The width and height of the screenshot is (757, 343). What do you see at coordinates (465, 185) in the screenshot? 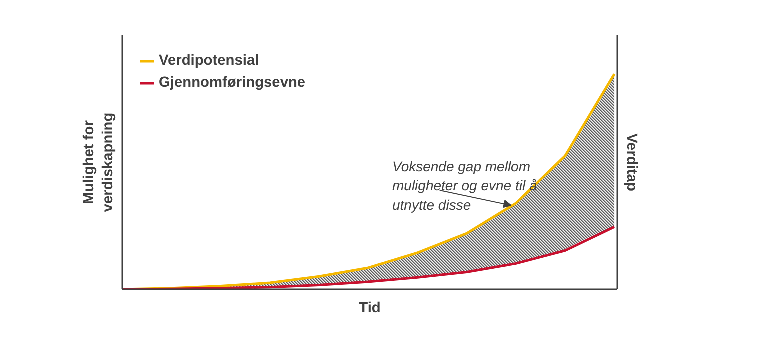
I see `annotation: Voksende gap mellom muligheter og evne til å utnytte disse` at bounding box center [465, 185].